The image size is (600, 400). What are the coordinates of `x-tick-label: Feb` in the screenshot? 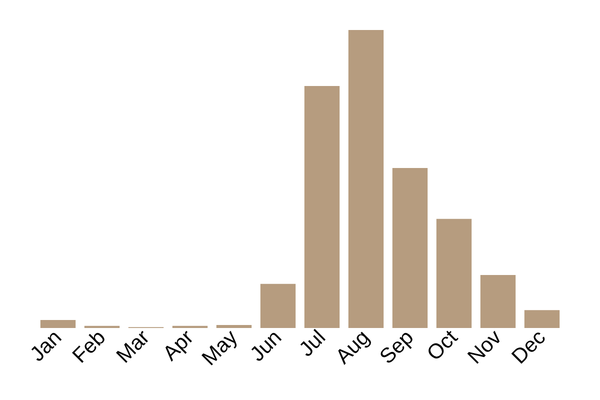 It's located at (89, 347).